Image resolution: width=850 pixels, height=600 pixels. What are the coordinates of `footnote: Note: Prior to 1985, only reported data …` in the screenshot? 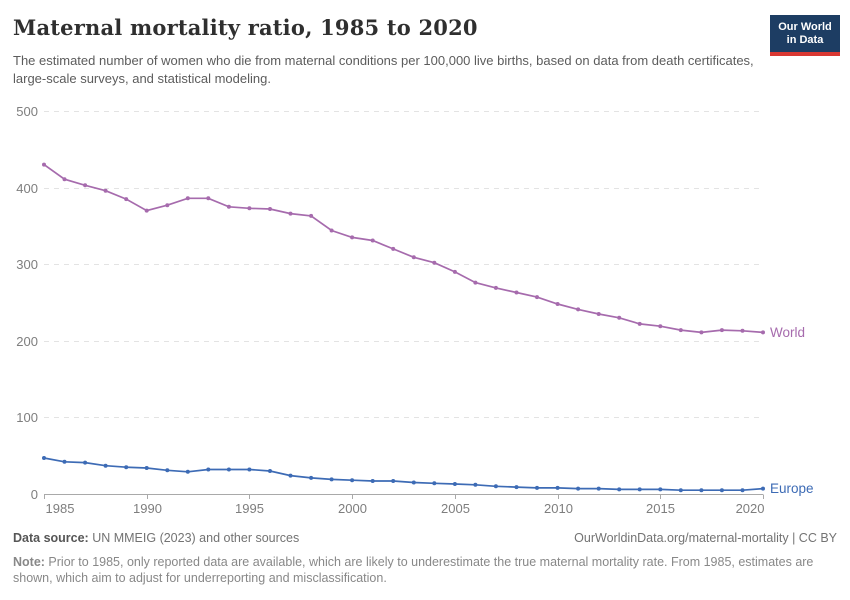 It's located at (419, 570).